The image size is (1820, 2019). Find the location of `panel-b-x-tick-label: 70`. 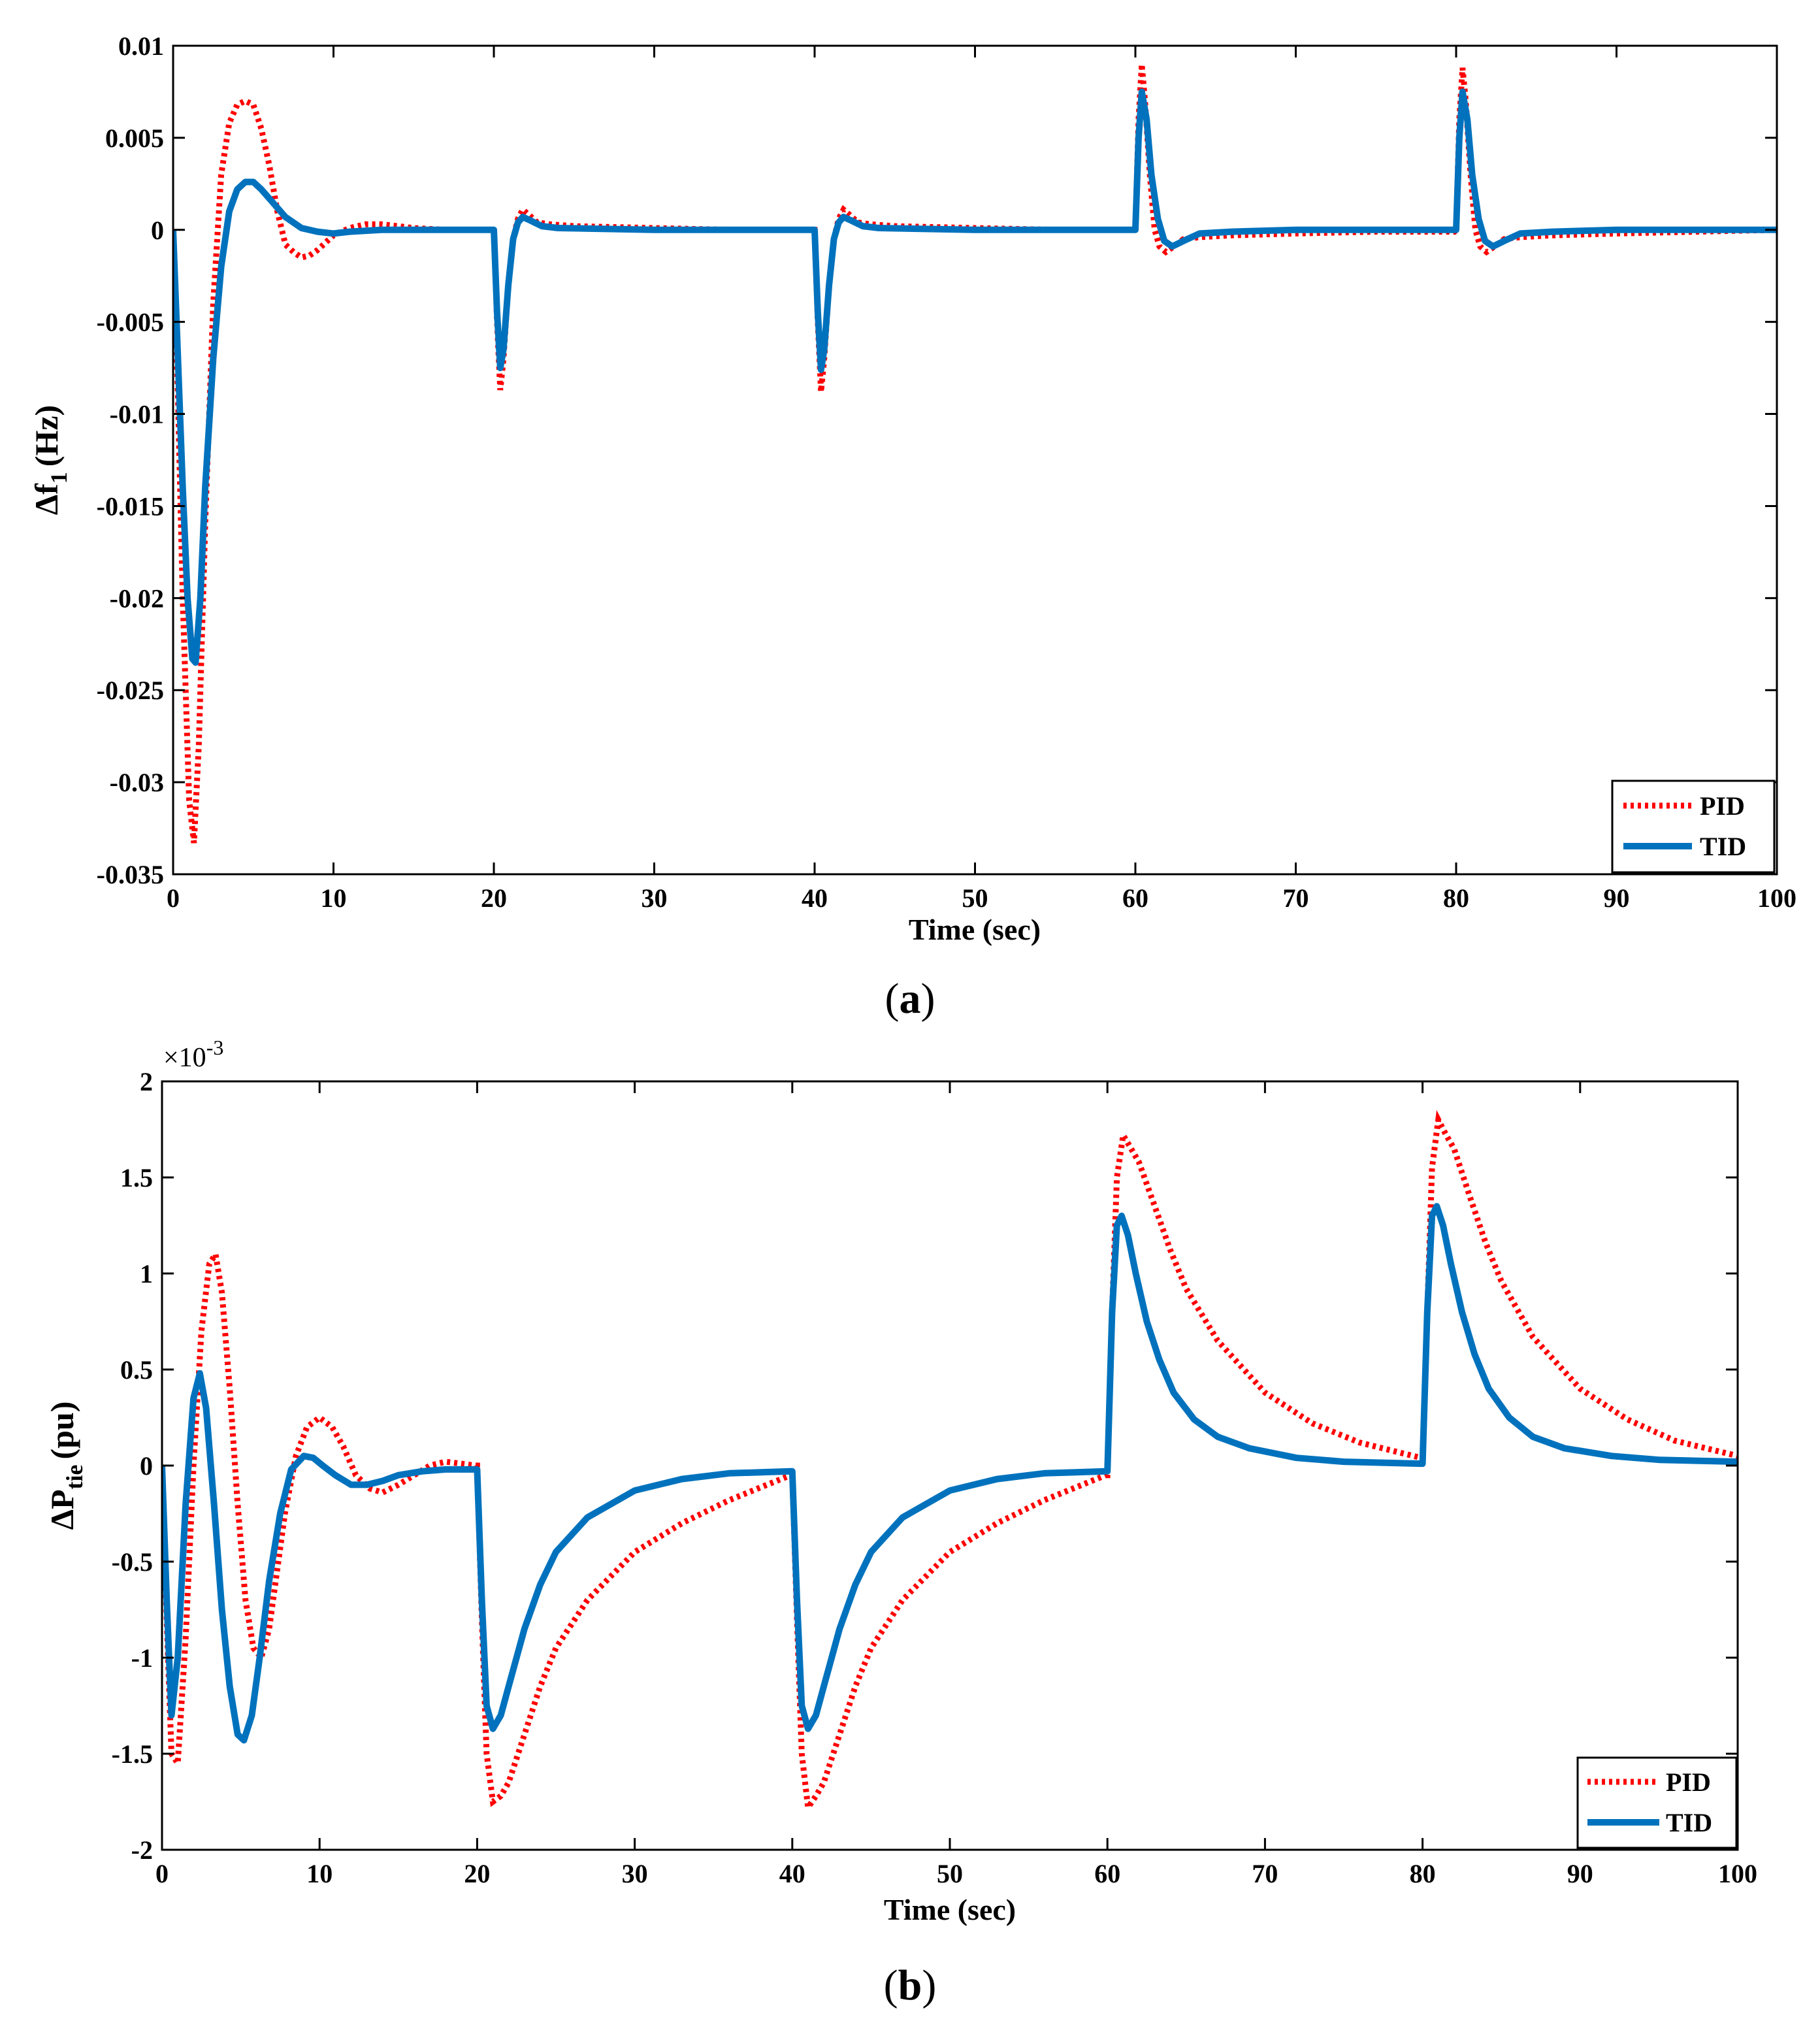

panel-b-x-tick-label: 70 is located at coordinates (1265, 1873).